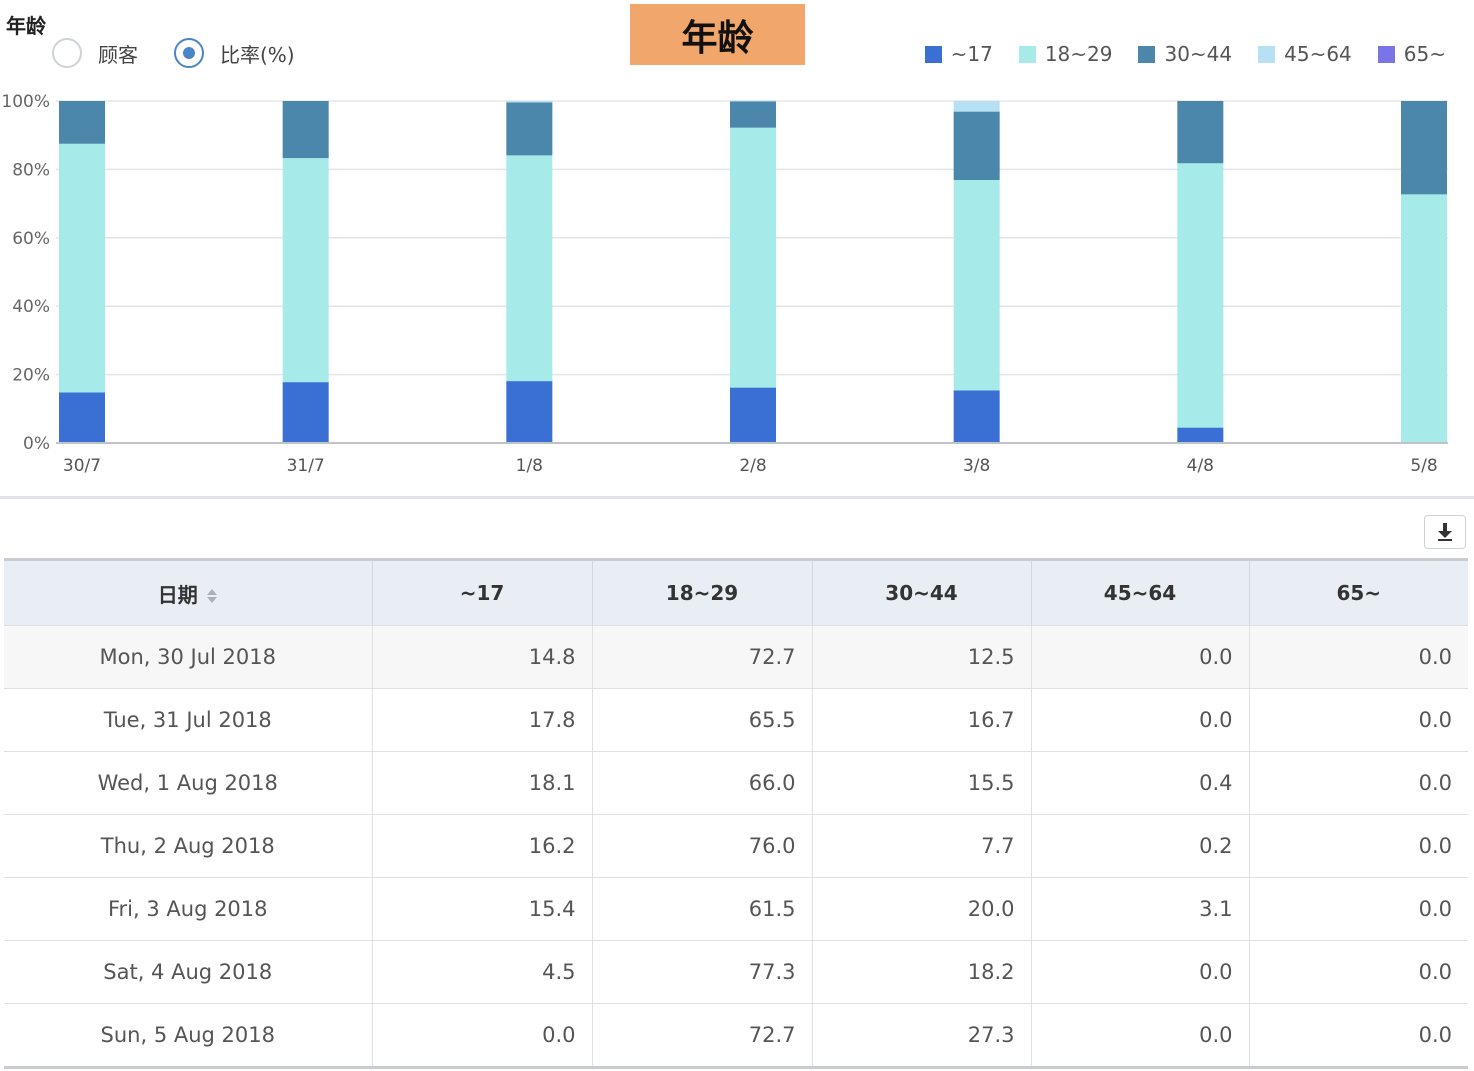  Describe the element at coordinates (95, 53) in the screenshot. I see `radio-customers: 顾客` at that location.